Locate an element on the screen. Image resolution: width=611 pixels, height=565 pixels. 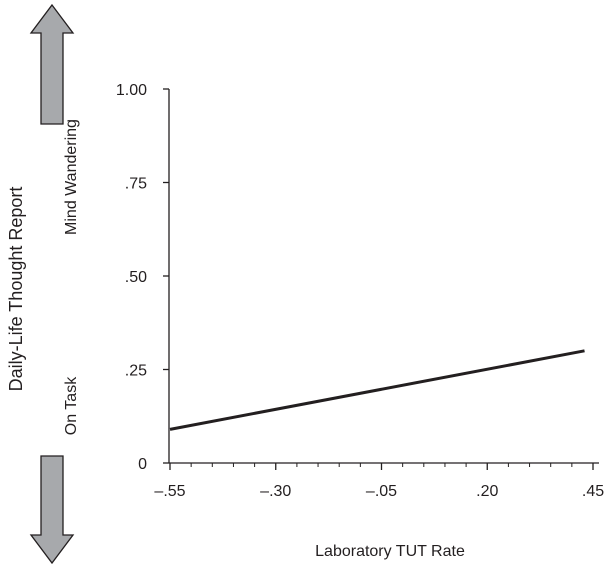
on-task-label: On Task is located at coordinates (71, 405).